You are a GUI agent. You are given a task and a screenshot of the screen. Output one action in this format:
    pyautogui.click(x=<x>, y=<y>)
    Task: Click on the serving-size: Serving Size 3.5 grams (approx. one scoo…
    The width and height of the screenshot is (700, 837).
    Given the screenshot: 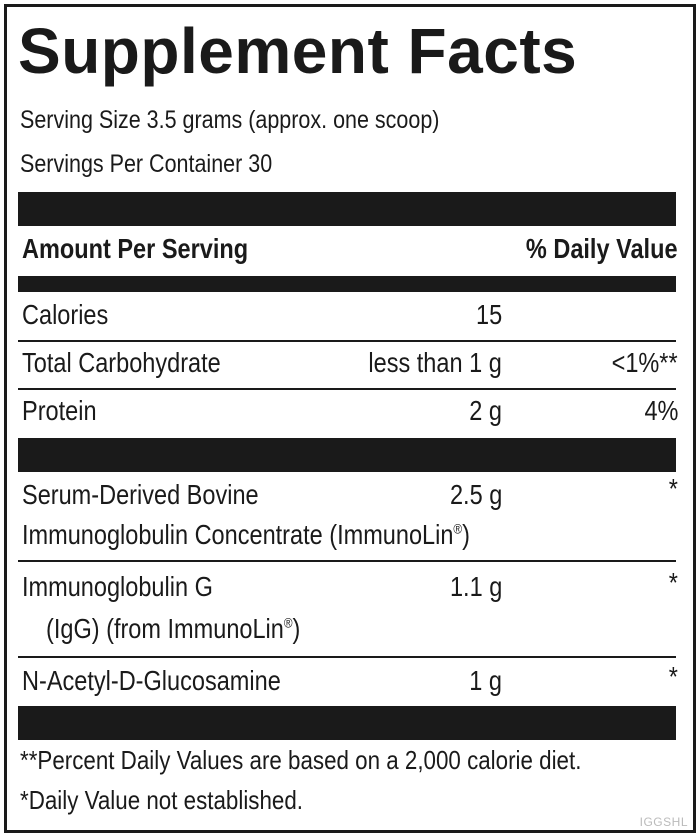 What is the action you would take?
    pyautogui.click(x=230, y=120)
    